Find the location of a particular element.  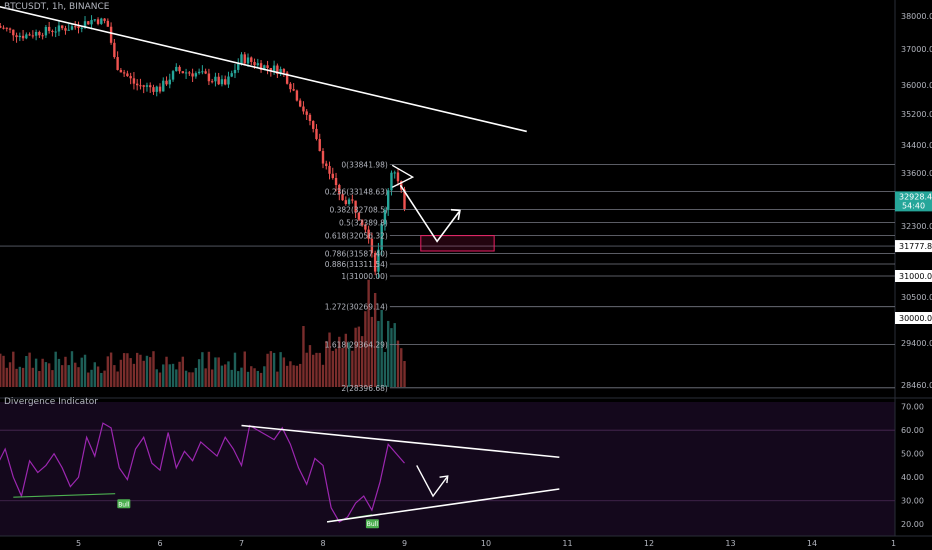

fib-level-label: 0.236(33148.63) is located at coordinates (356, 191).